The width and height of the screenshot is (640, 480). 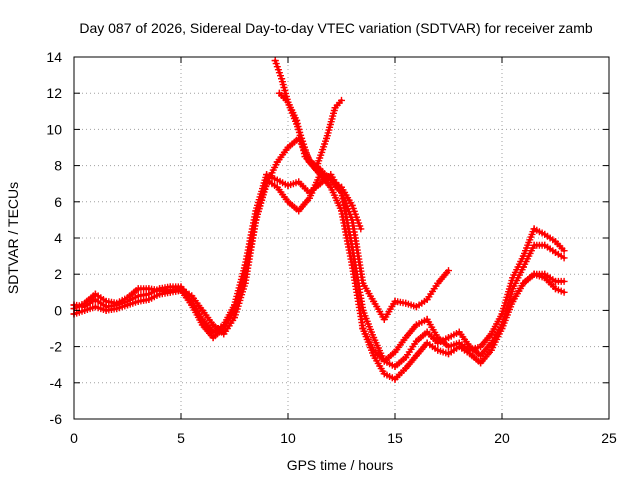 I want to click on x-tick-label: 5, so click(x=181, y=438).